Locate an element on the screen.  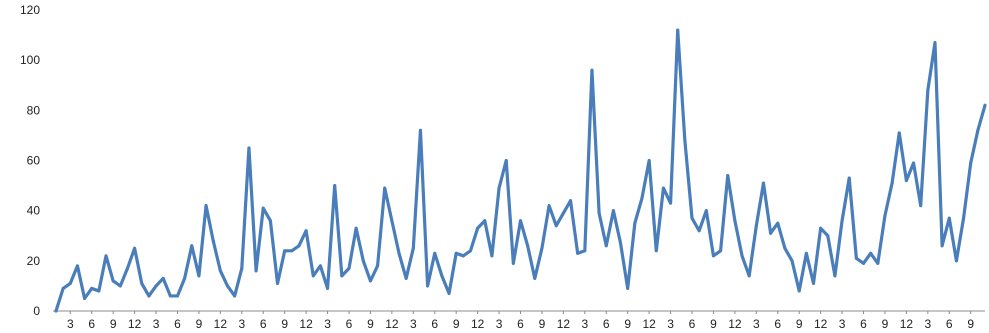
y-tick-label: 100 is located at coordinates (30, 60).